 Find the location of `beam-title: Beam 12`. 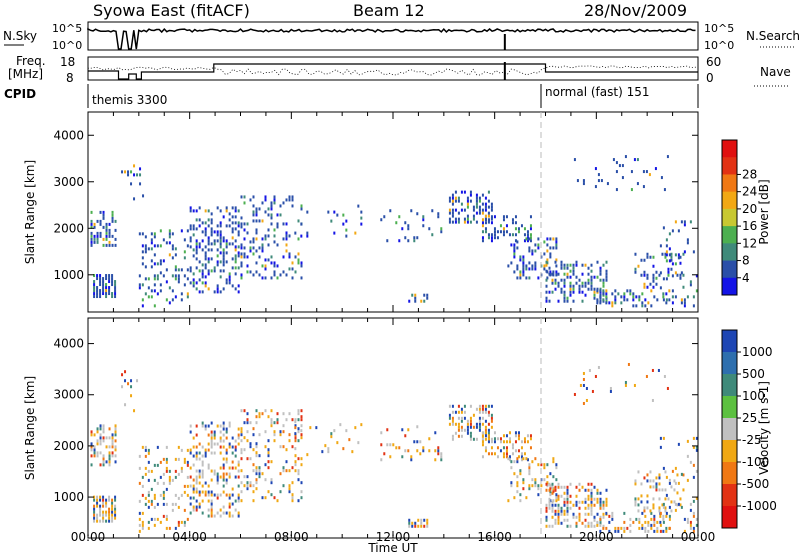

beam-title: Beam 12 is located at coordinates (389, 10).